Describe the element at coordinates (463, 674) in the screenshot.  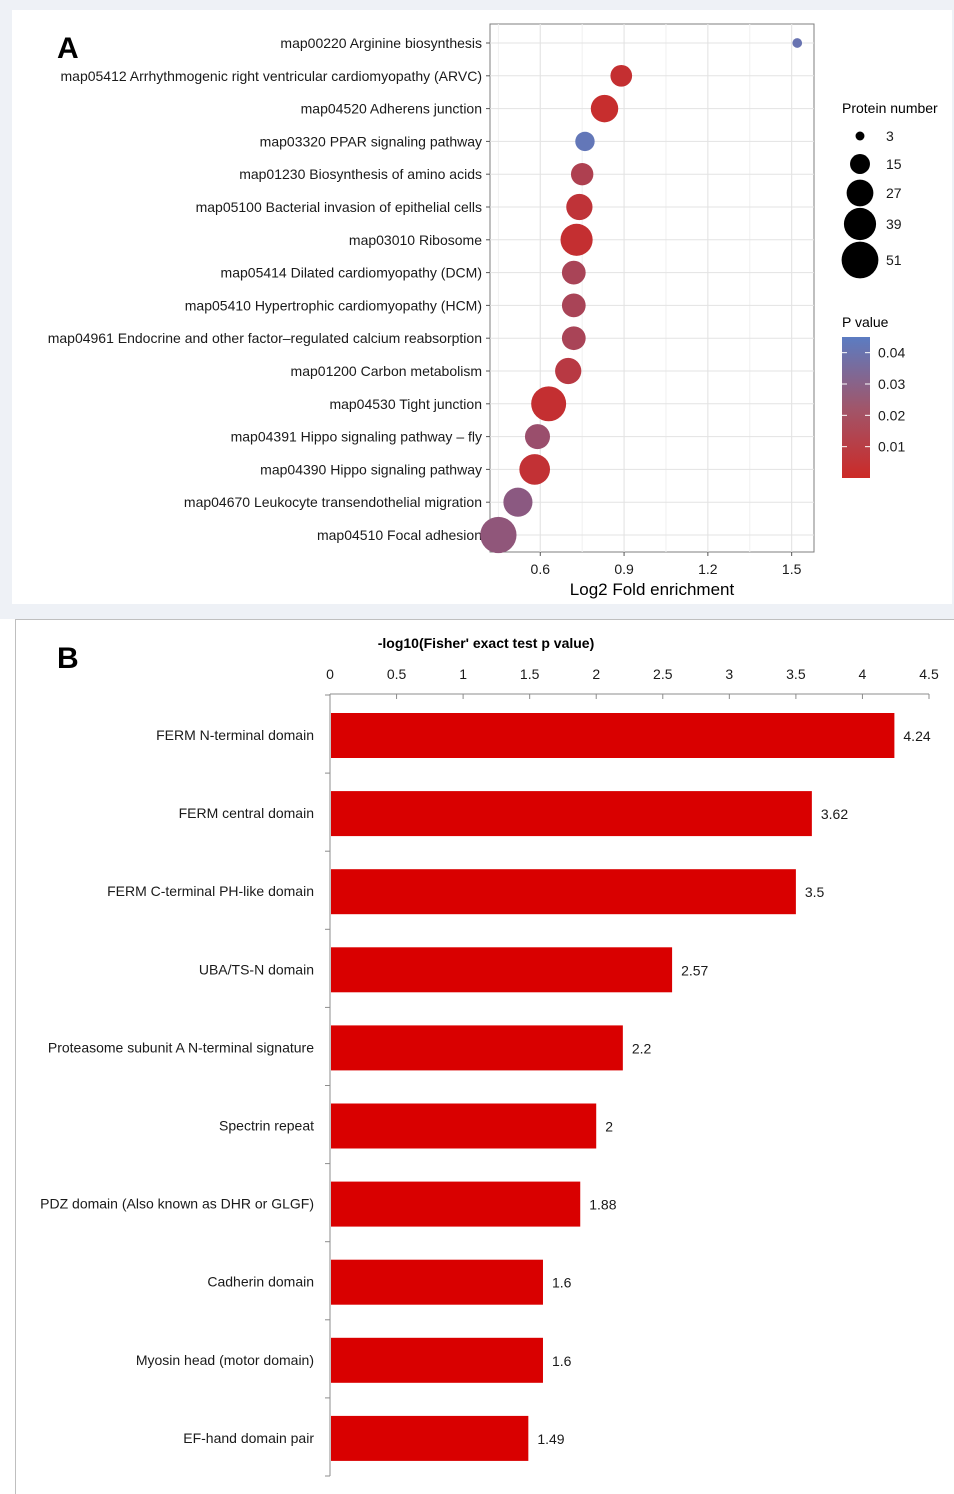
I see `x-tick-label-b: 1` at that location.